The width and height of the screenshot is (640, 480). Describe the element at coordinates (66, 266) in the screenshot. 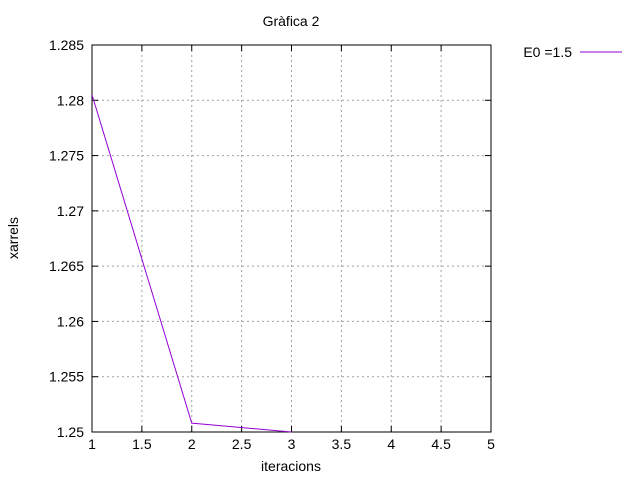

I see `y-tick-label: 1.265` at that location.